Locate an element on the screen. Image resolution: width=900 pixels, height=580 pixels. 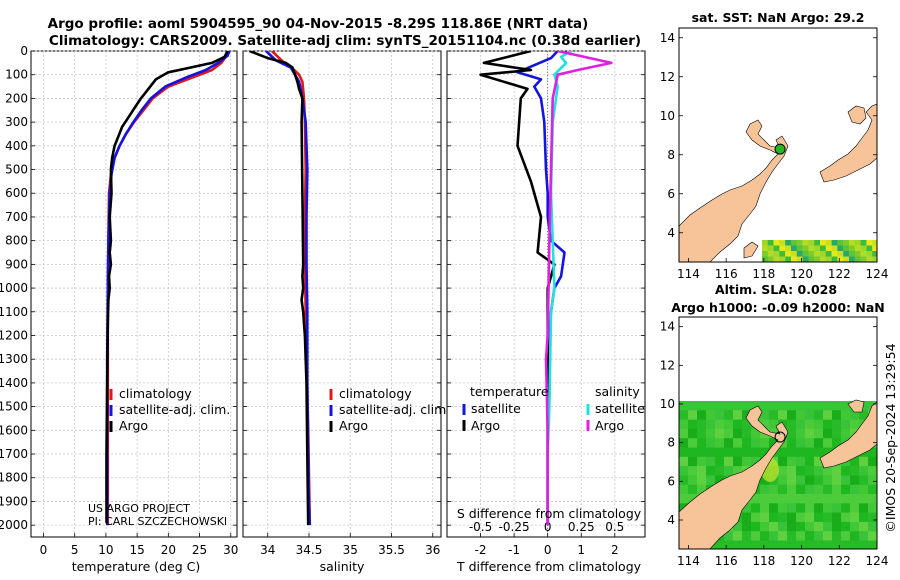
y-tick-label: 1300 is located at coordinates (14, 359).